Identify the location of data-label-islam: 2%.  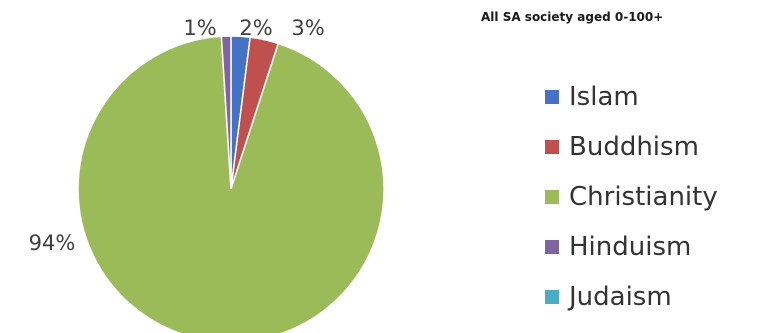
(255, 28).